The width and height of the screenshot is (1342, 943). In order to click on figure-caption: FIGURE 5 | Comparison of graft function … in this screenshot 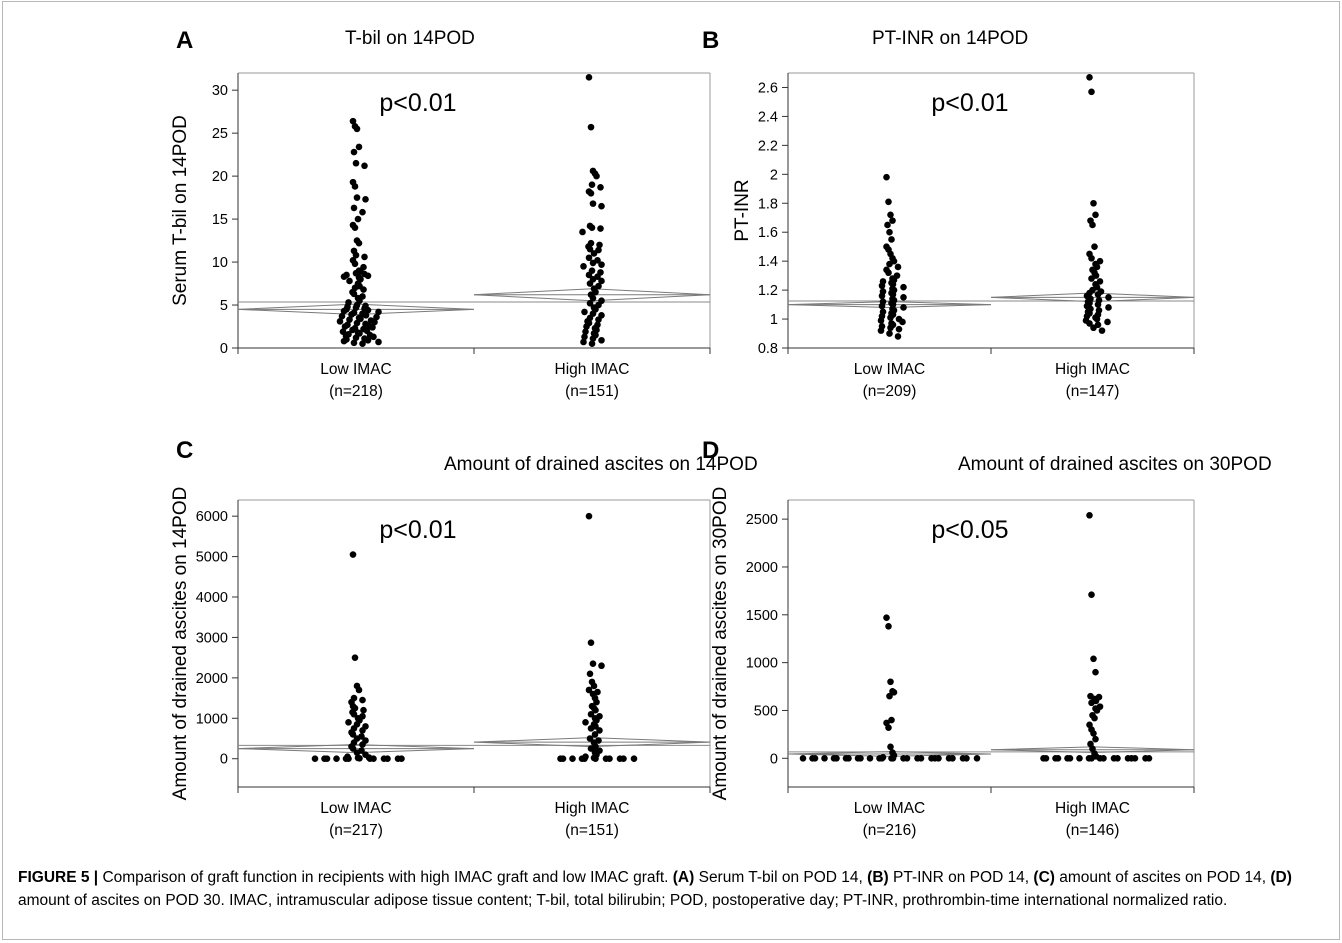, I will do `click(668, 889)`.